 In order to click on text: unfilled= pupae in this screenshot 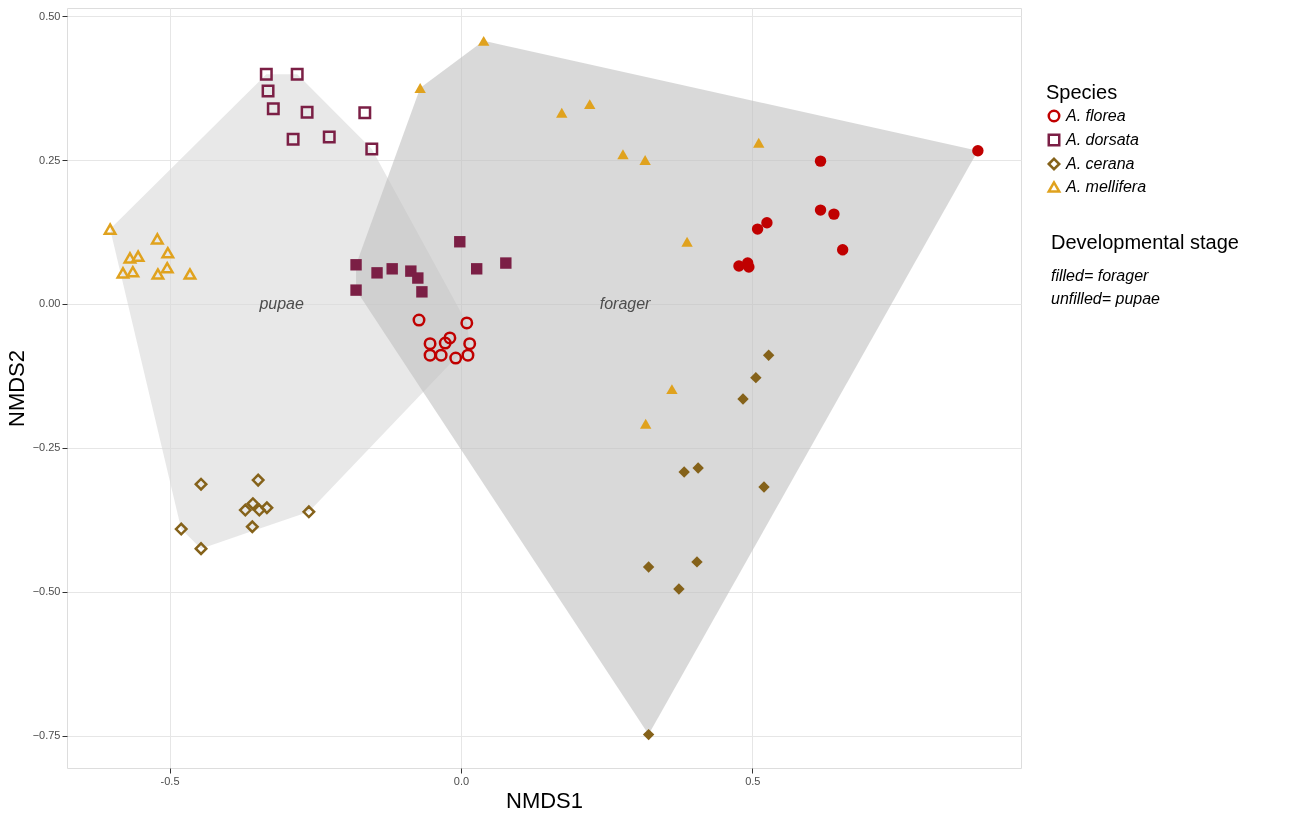, I will do `click(1106, 298)`.